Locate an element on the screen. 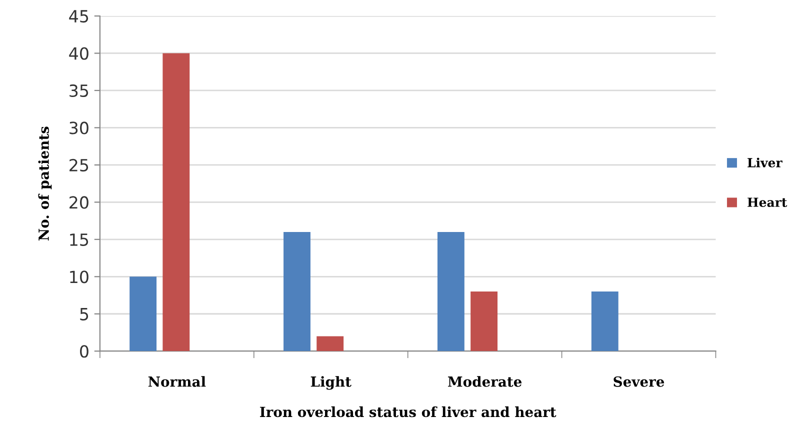 This screenshot has height=421, width=806. x-axis-title: Iron overload status of liver and heart is located at coordinates (408, 412).